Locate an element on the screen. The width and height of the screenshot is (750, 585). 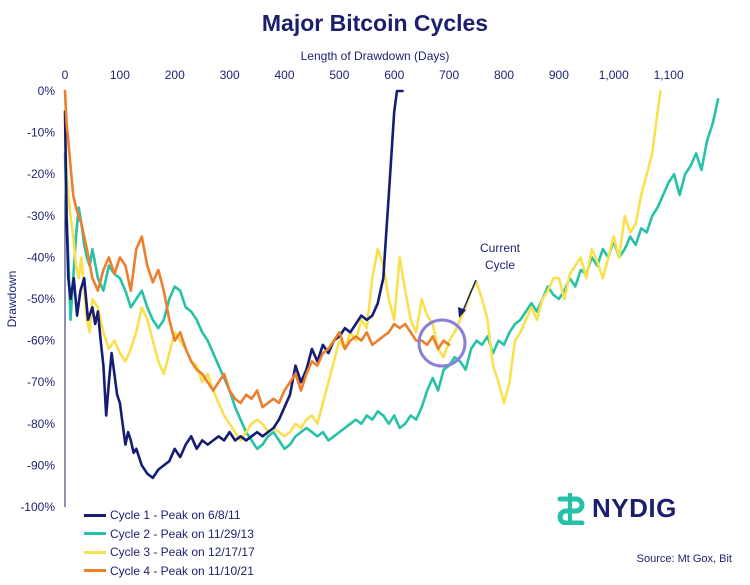
x-tick-label: 0 is located at coordinates (65, 75).